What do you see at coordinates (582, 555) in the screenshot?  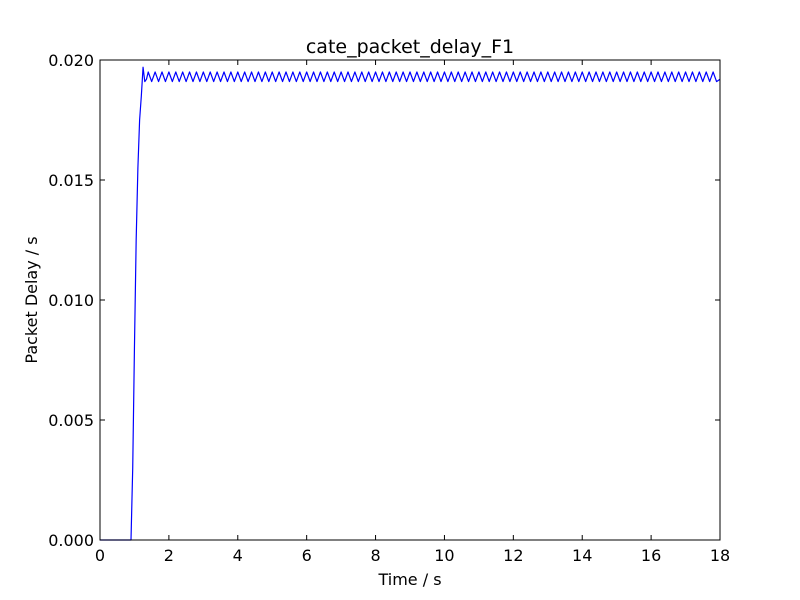 I see `x-tick-label: 14` at bounding box center [582, 555].